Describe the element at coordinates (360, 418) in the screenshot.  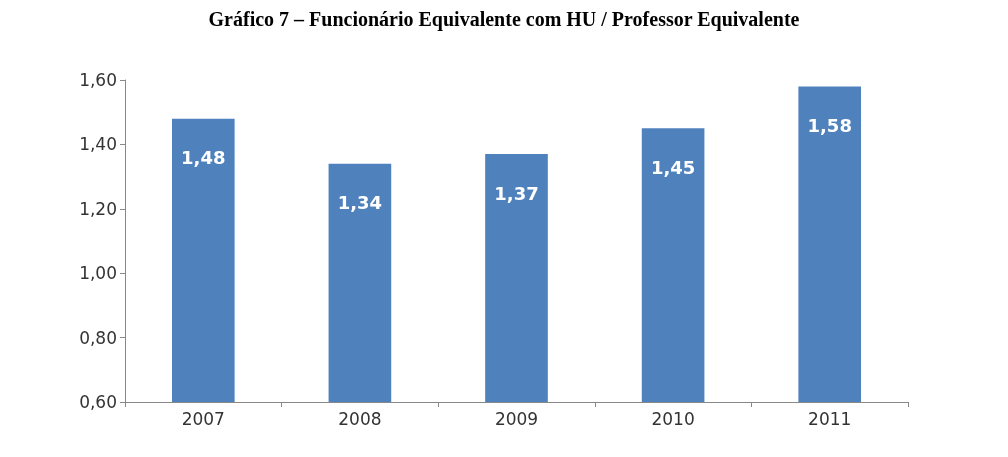
I see `x-tick-label: 2008` at that location.